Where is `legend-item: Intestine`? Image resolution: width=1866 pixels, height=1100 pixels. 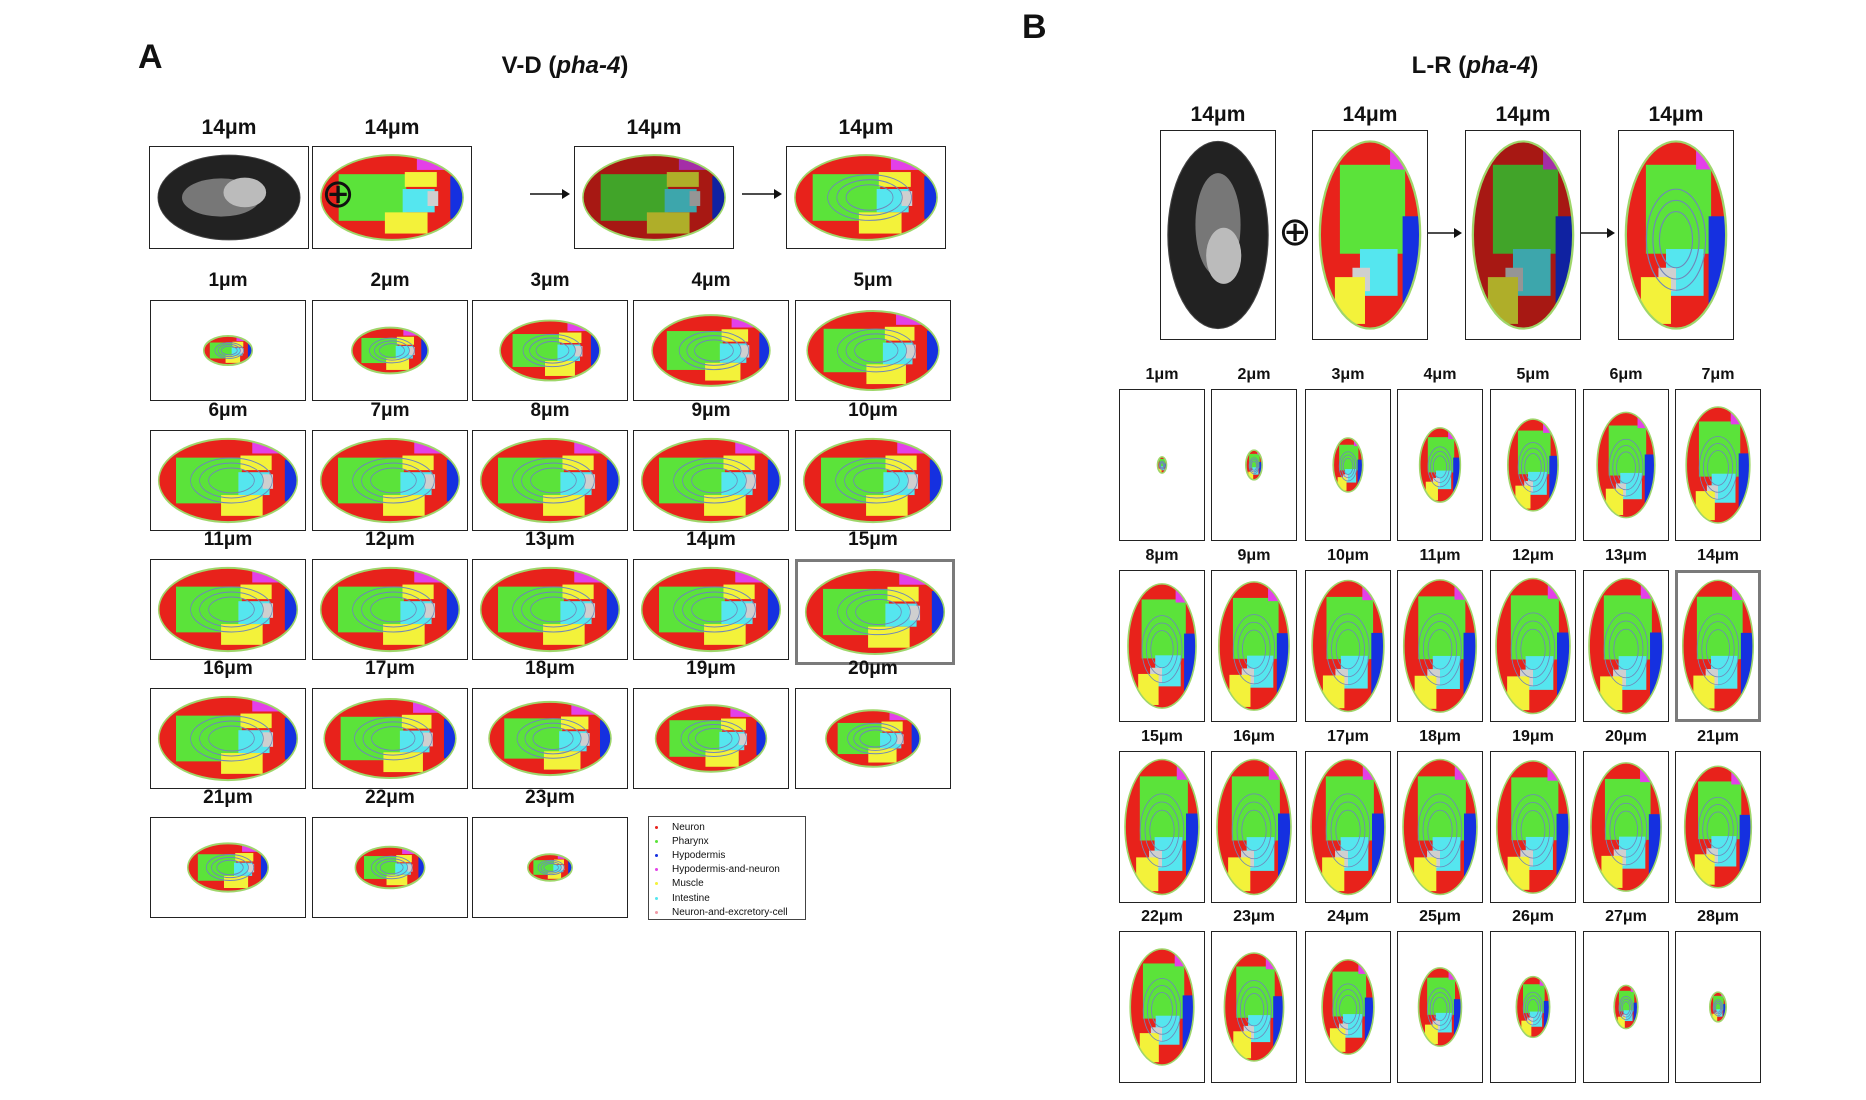
legend-item: Intestine is located at coordinates (727, 898).